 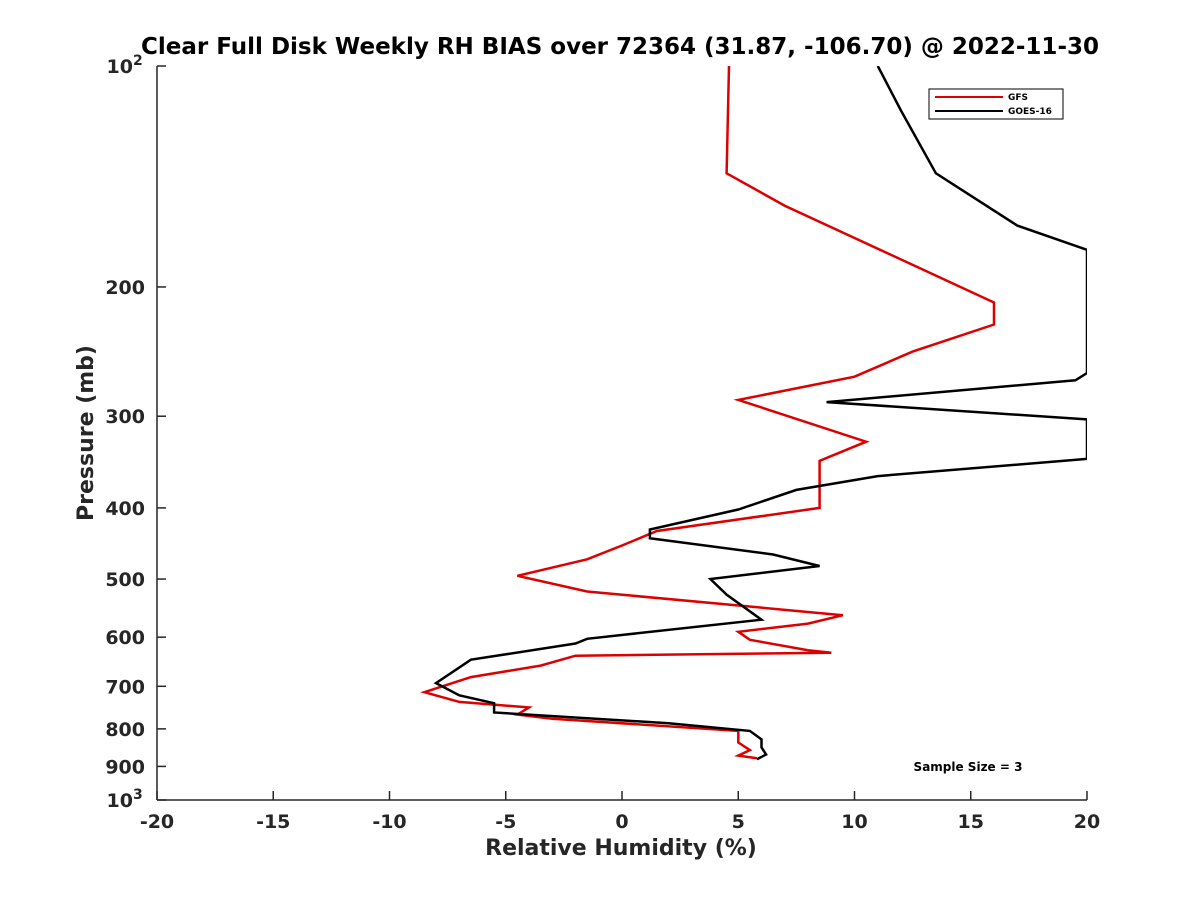 I want to click on x-axis-label: Relative Humidity (%), so click(x=621, y=848).